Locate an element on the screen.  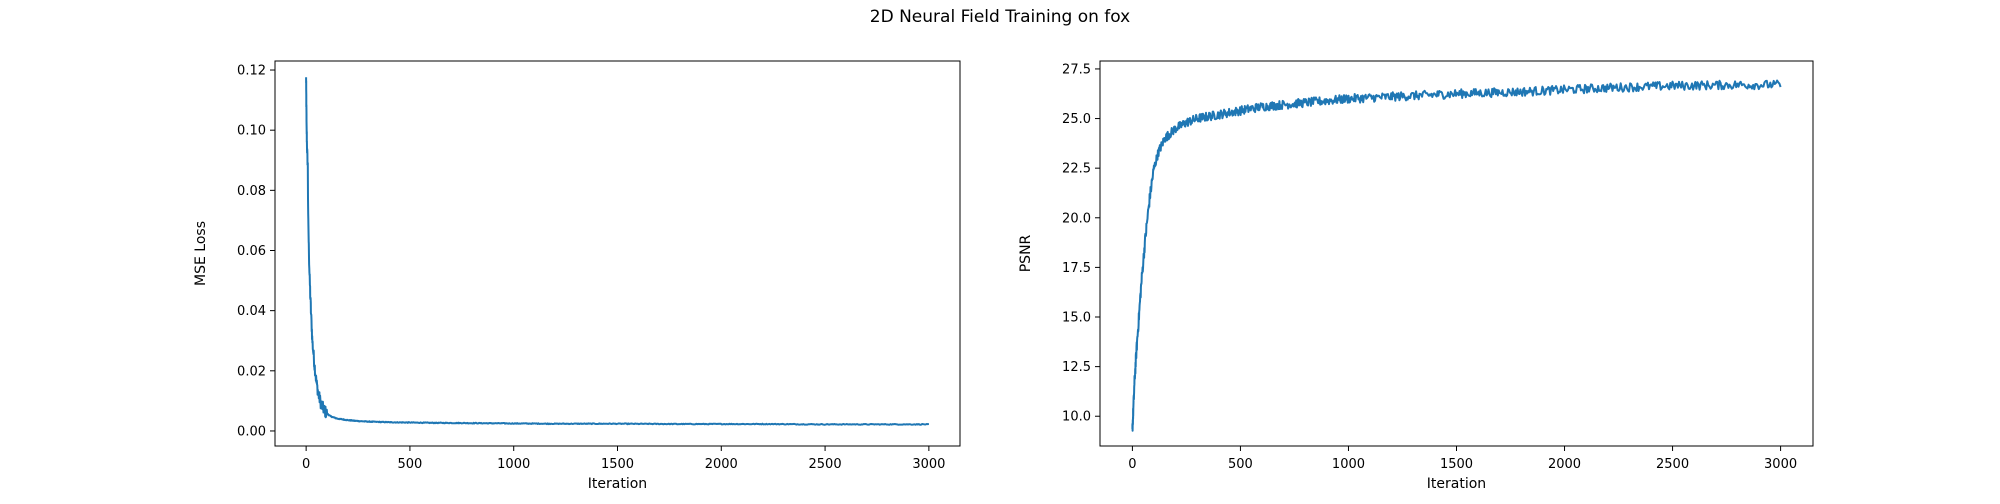
y-tick-label: 27.5 is located at coordinates (1076, 69).